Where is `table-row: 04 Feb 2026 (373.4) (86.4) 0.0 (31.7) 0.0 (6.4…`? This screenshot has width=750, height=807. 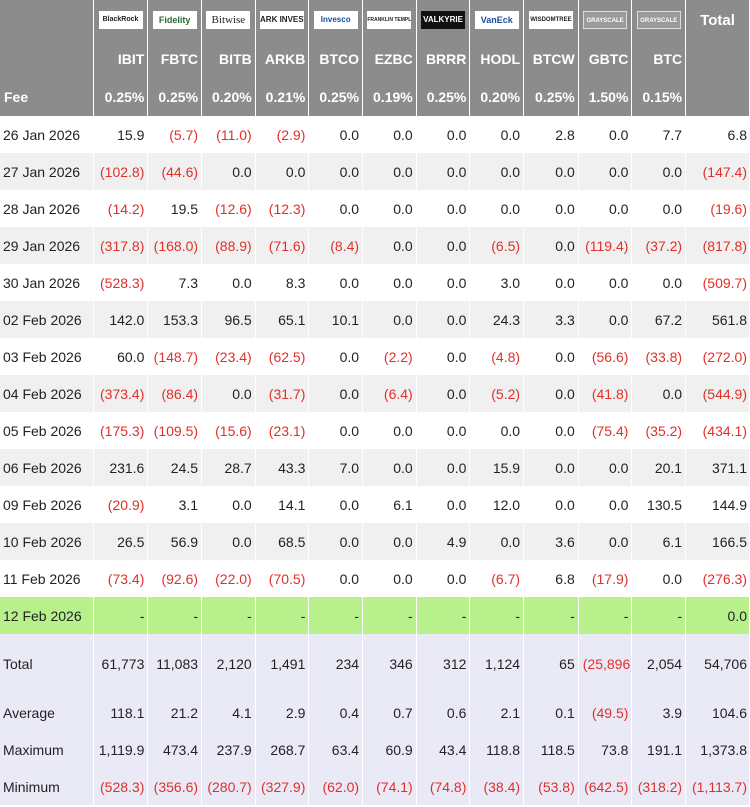
table-row: 04 Feb 2026 (373.4) (86.4) 0.0 (31.7) 0.0 (6.4… is located at coordinates (375, 393).